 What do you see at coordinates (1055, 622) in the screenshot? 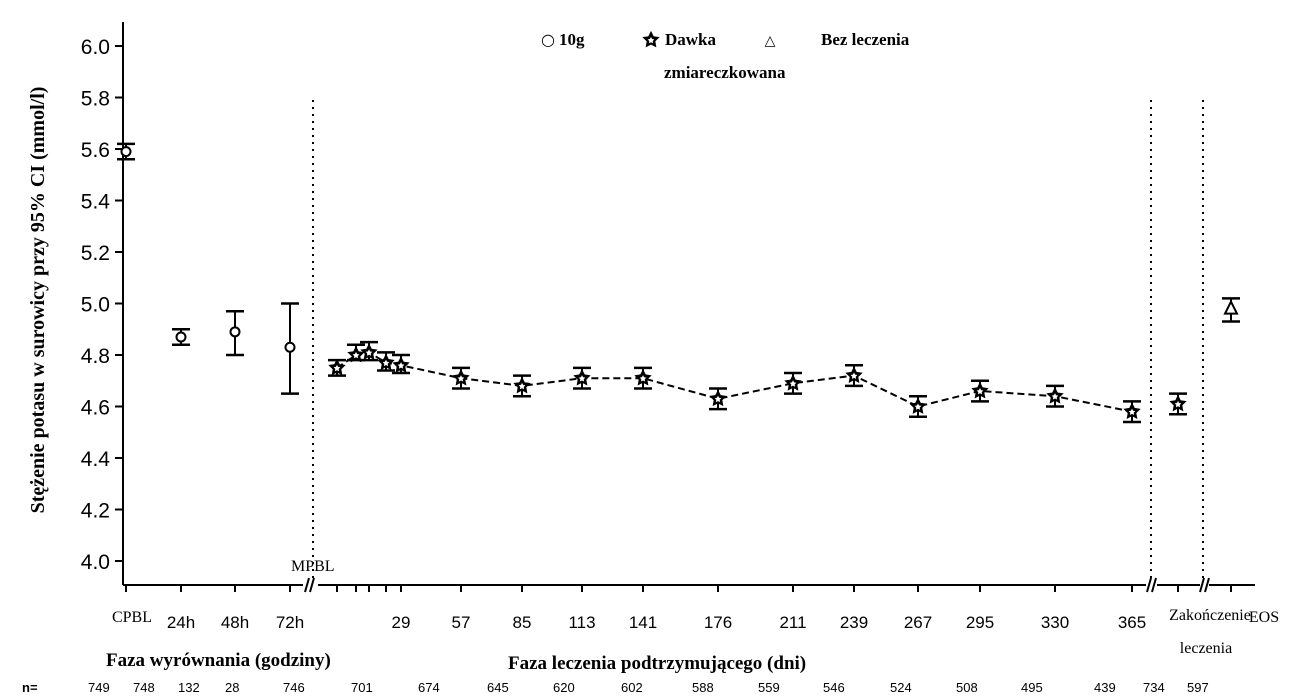
I see `x-tick-label: 330` at bounding box center [1055, 622].